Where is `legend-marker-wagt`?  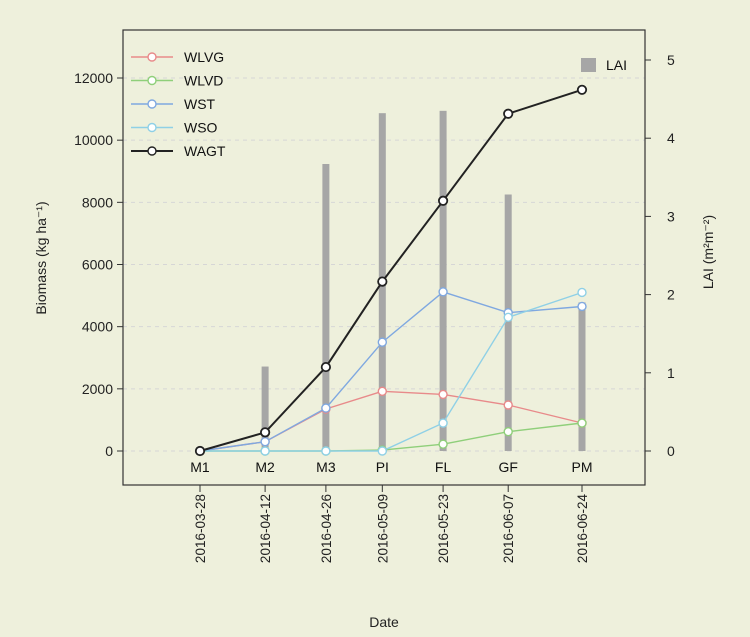
legend-marker-wagt is located at coordinates (152, 151).